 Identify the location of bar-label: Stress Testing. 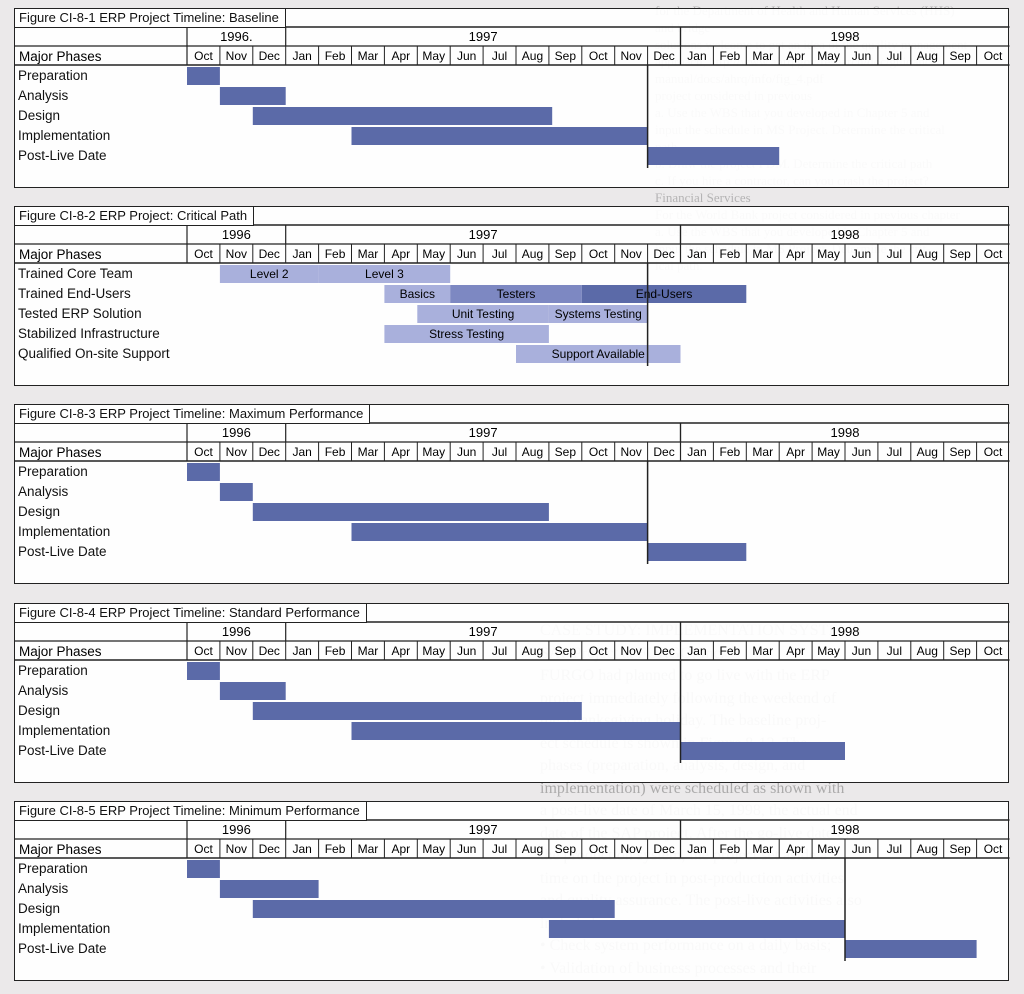
(466, 334).